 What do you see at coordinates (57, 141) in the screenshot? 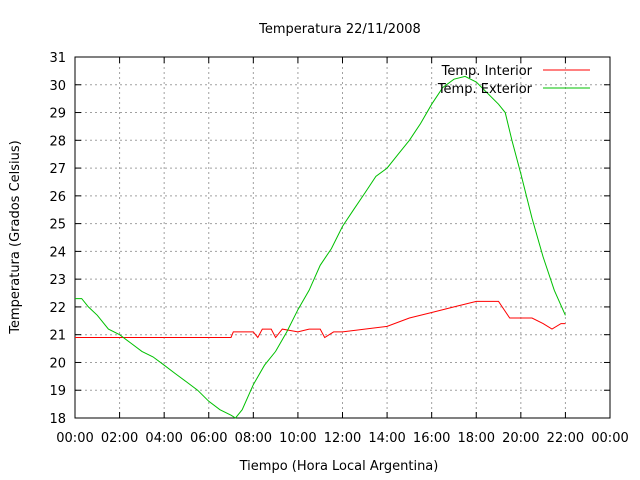
I see `y-tick-label: 28` at bounding box center [57, 141].